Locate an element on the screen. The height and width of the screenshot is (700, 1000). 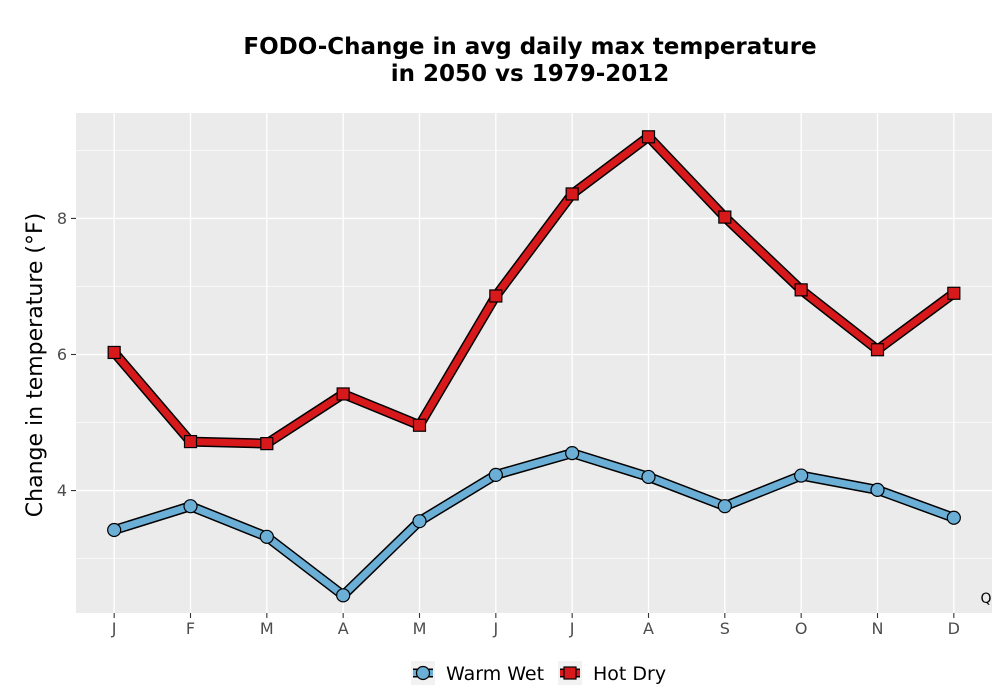
y-tick-label: 4 is located at coordinates (62, 490).